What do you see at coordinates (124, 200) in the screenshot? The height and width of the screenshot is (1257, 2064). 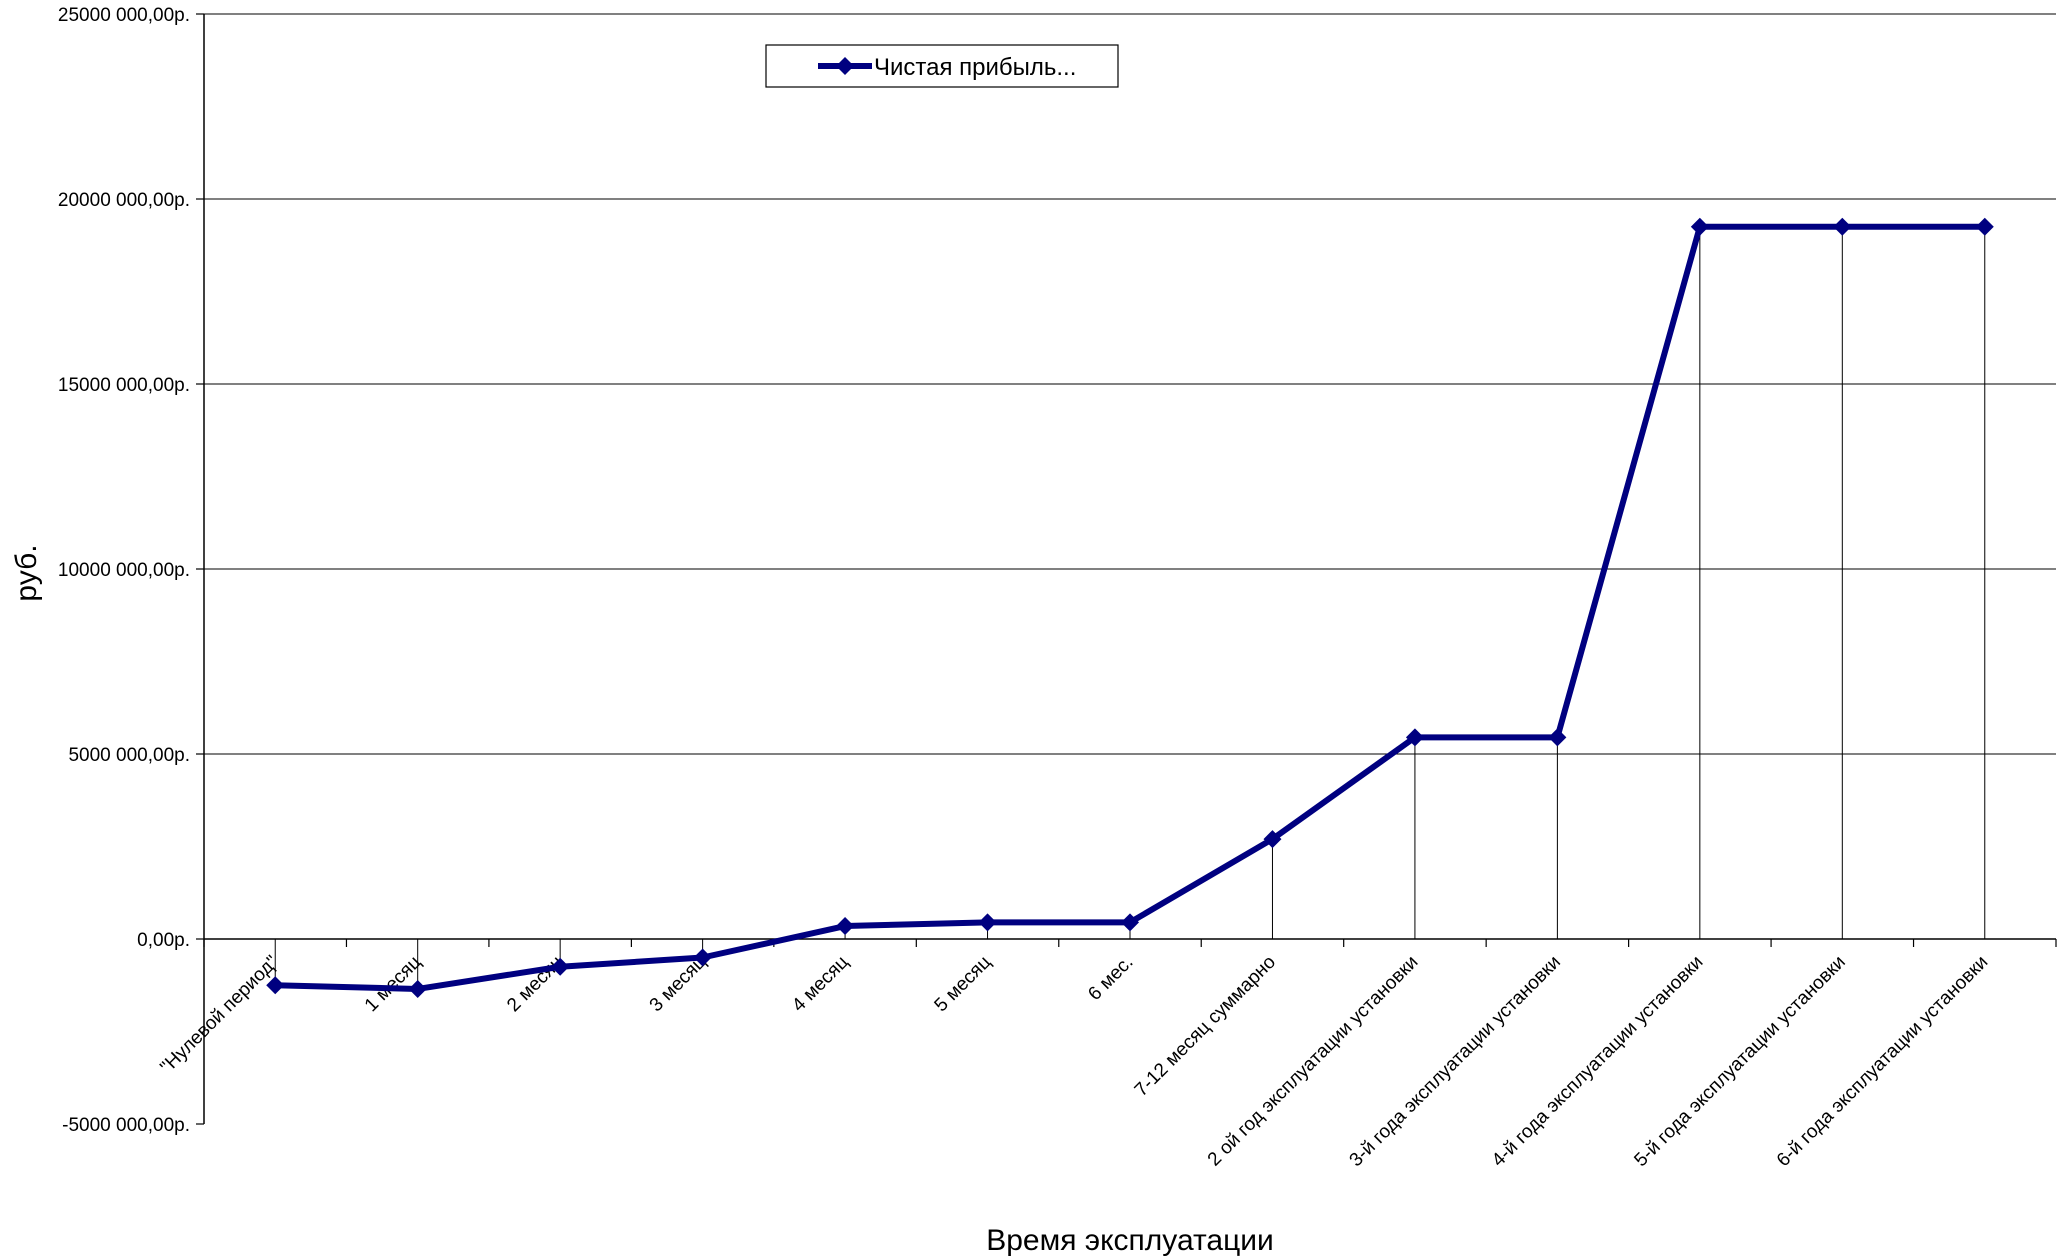 I see `y-tick-label: 20000 000,00р.` at bounding box center [124, 200].